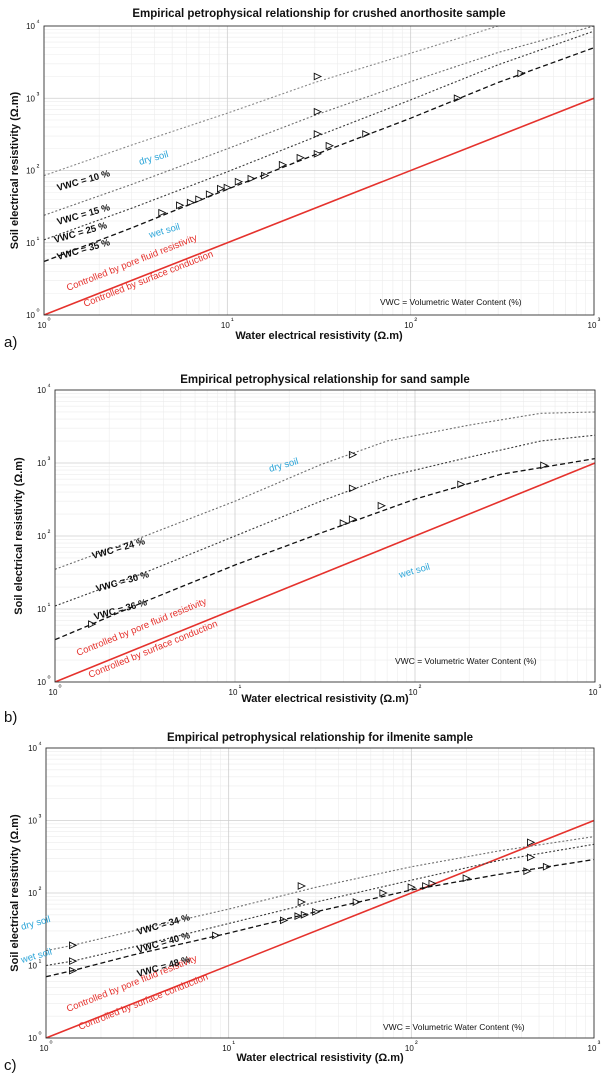 The image size is (603, 1076). Describe the element at coordinates (232, 320) in the screenshot. I see `x-tick-exponent: ¹` at that location.